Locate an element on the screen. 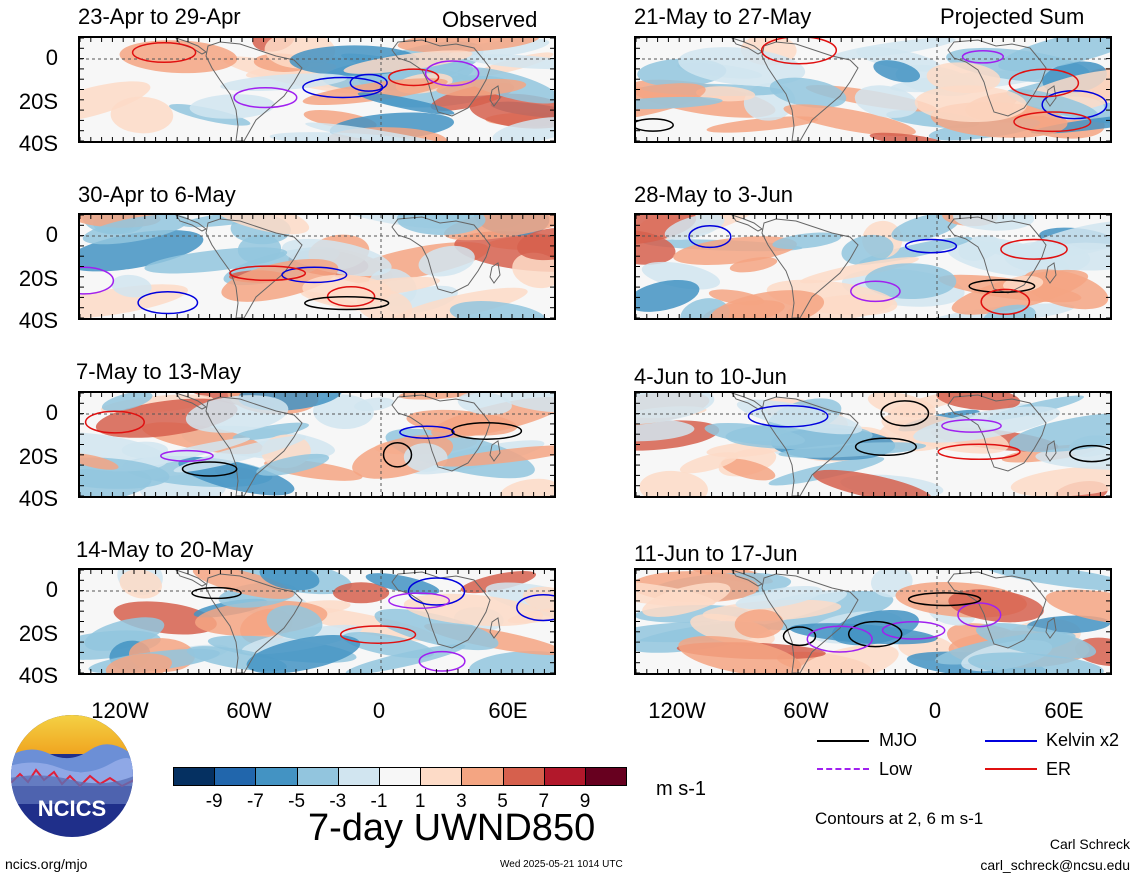 The width and height of the screenshot is (1135, 879). colorbar-label: -1 is located at coordinates (379, 801).